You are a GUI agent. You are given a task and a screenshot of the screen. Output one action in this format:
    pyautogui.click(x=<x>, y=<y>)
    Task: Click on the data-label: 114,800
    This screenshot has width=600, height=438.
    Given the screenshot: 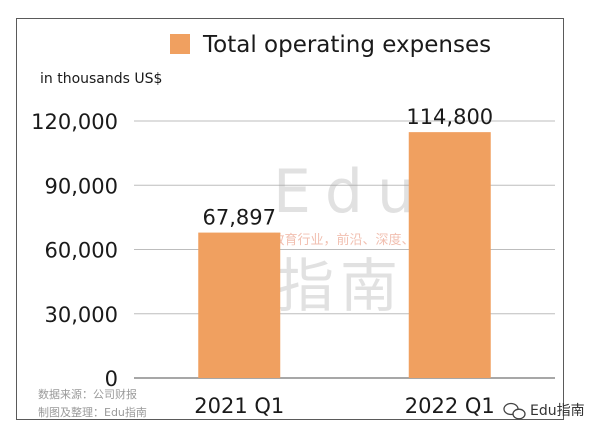 What is the action you would take?
    pyautogui.click(x=449, y=117)
    